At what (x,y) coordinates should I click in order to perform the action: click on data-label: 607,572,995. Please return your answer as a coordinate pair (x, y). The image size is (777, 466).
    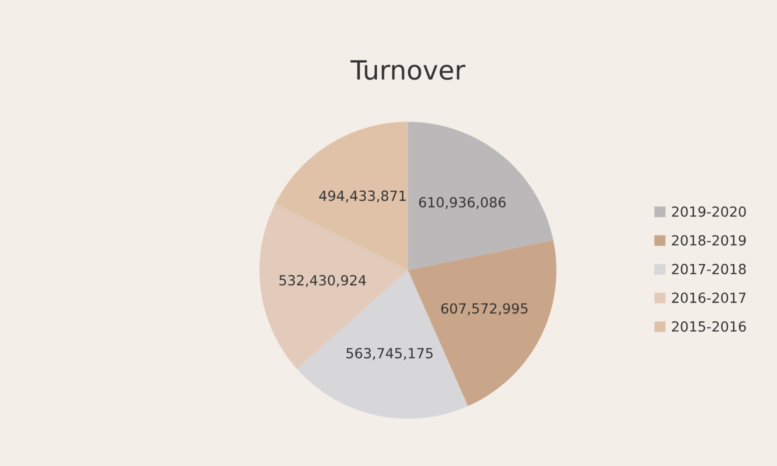
    Looking at the image, I should click on (484, 309).